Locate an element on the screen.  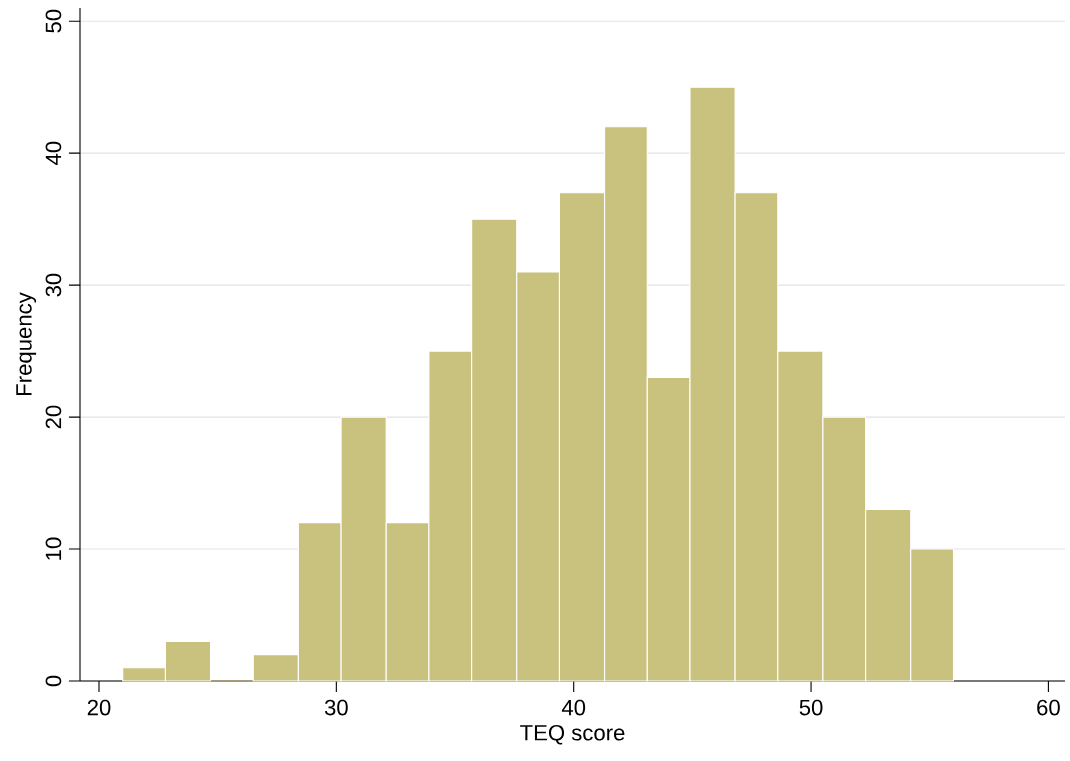
x-tick-label: 60 is located at coordinates (1048, 707).